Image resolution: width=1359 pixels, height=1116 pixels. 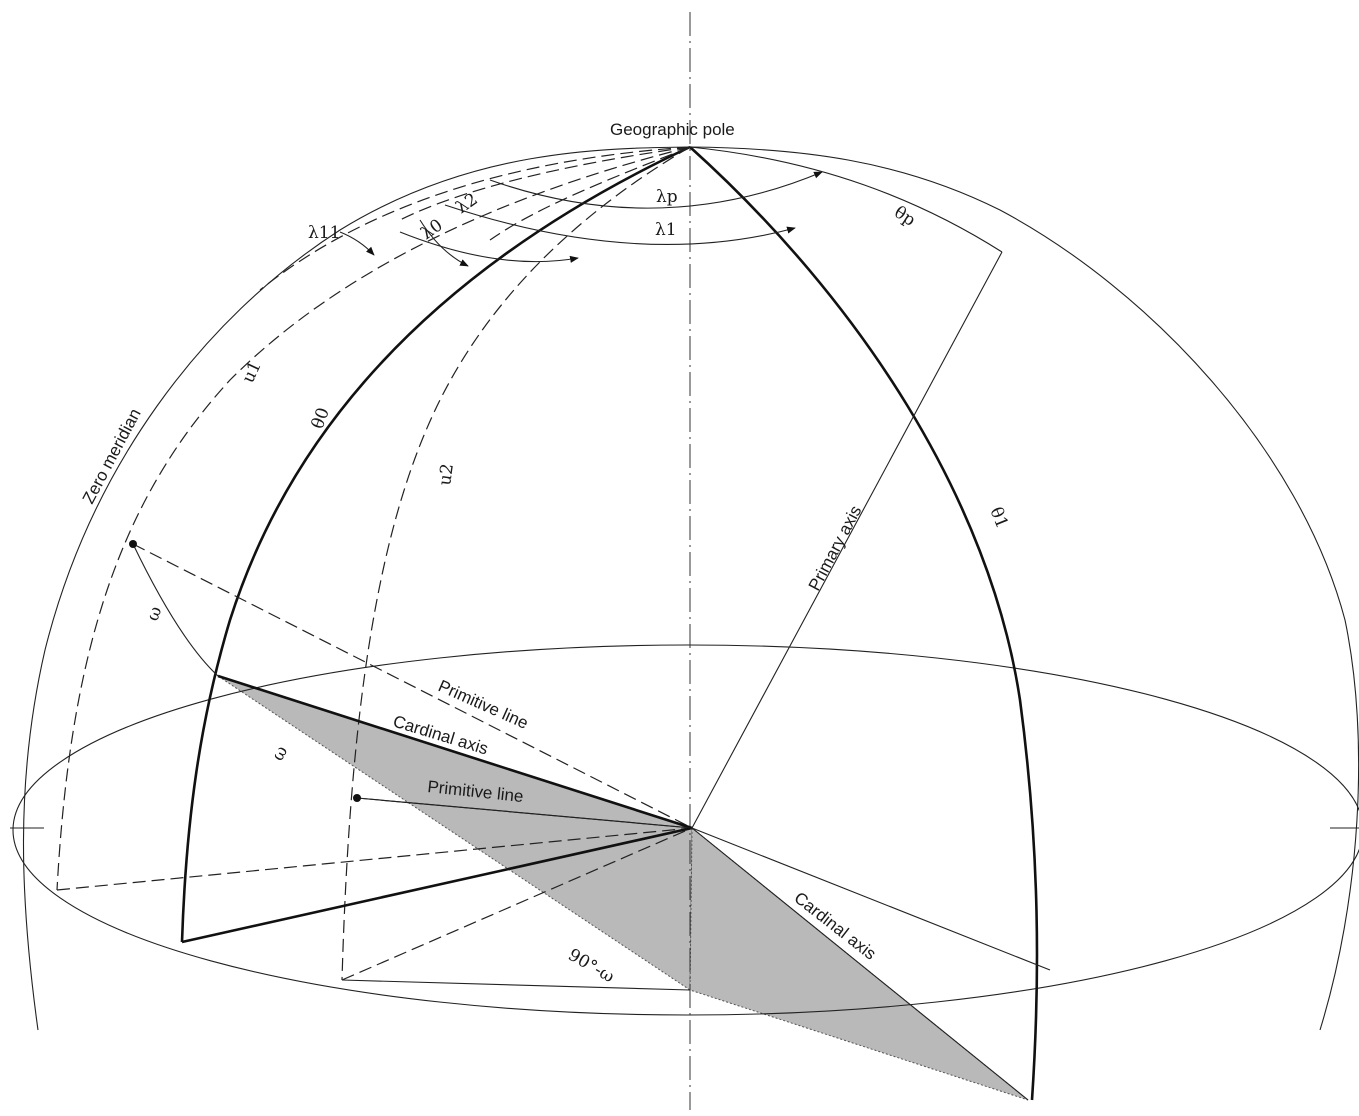 What do you see at coordinates (321, 418) in the screenshot?
I see `label-theta-0: θ0` at bounding box center [321, 418].